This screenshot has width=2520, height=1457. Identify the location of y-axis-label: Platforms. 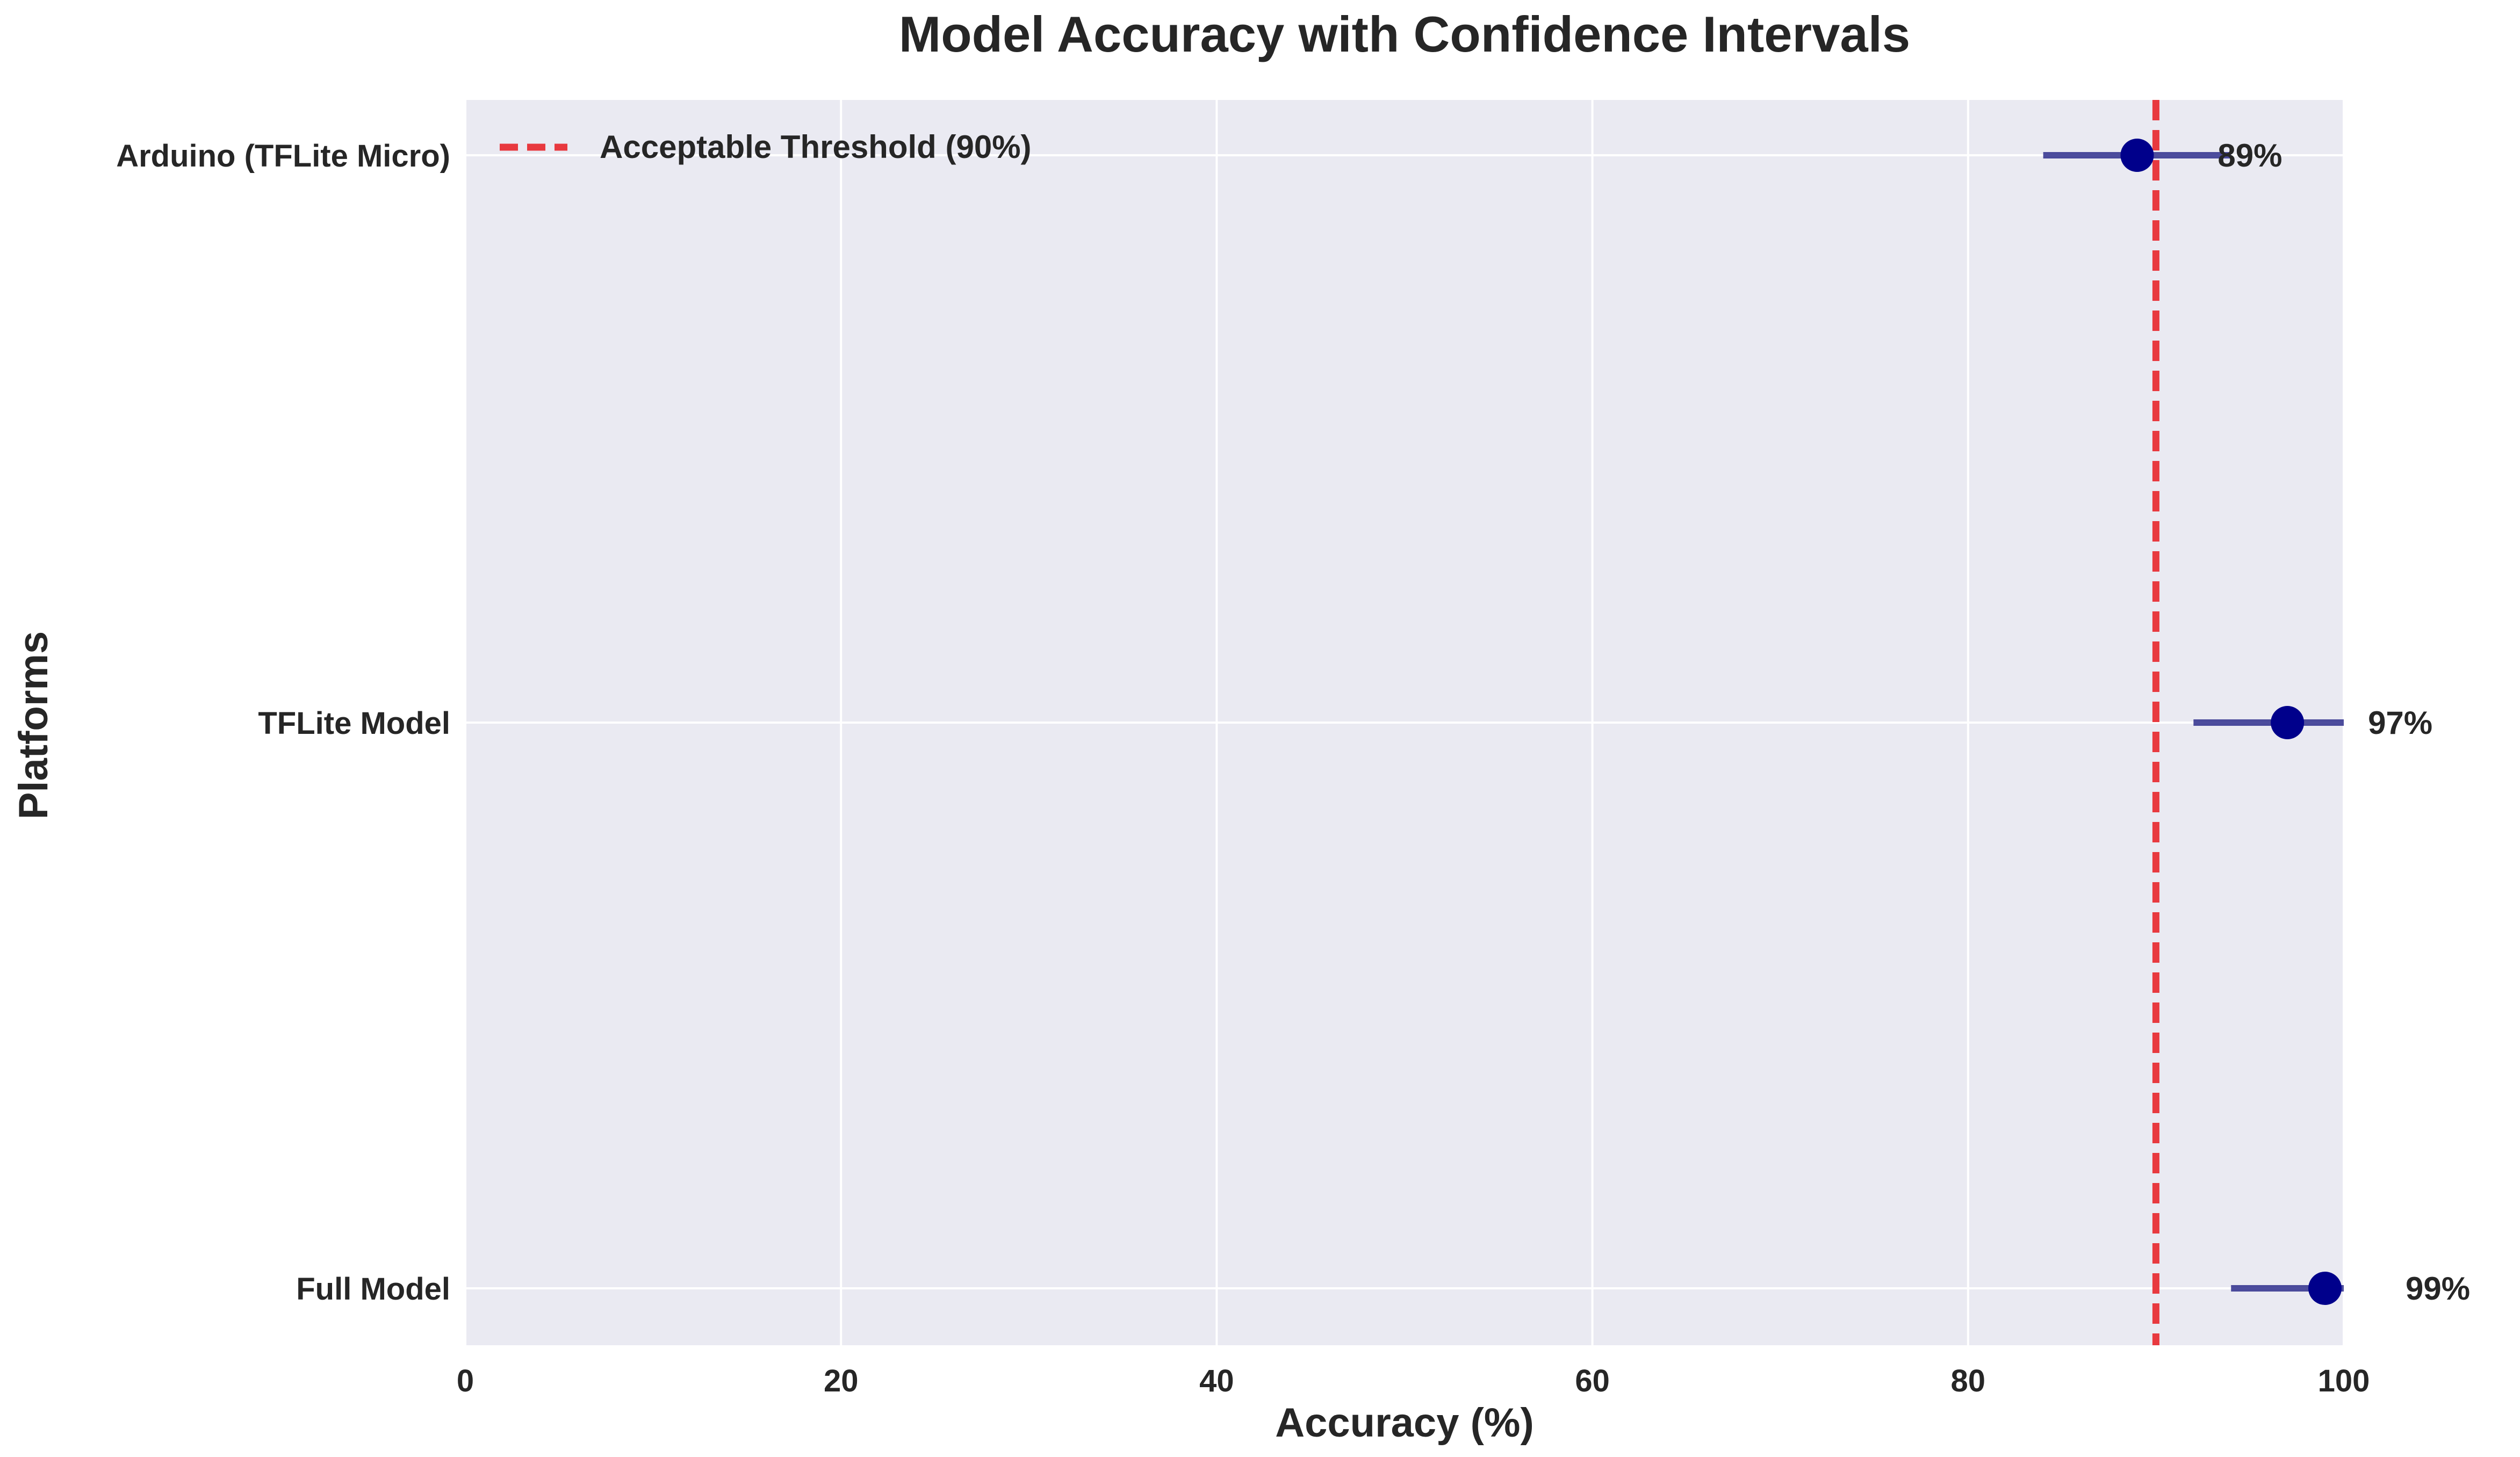
(33, 725).